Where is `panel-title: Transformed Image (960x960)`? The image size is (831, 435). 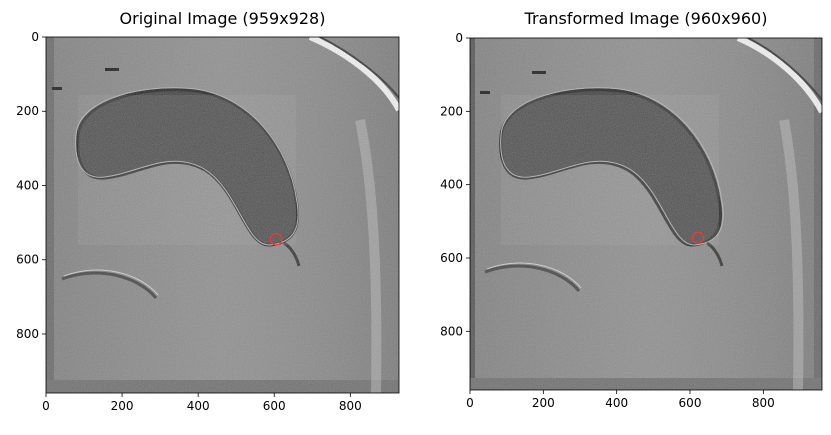
panel-title: Transformed Image (960x960) is located at coordinates (646, 18).